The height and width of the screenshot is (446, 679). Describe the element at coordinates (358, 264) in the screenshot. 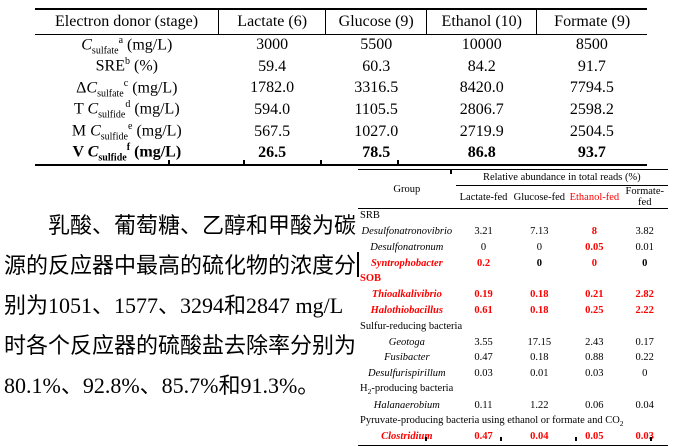

I see `text-cursor` at that location.